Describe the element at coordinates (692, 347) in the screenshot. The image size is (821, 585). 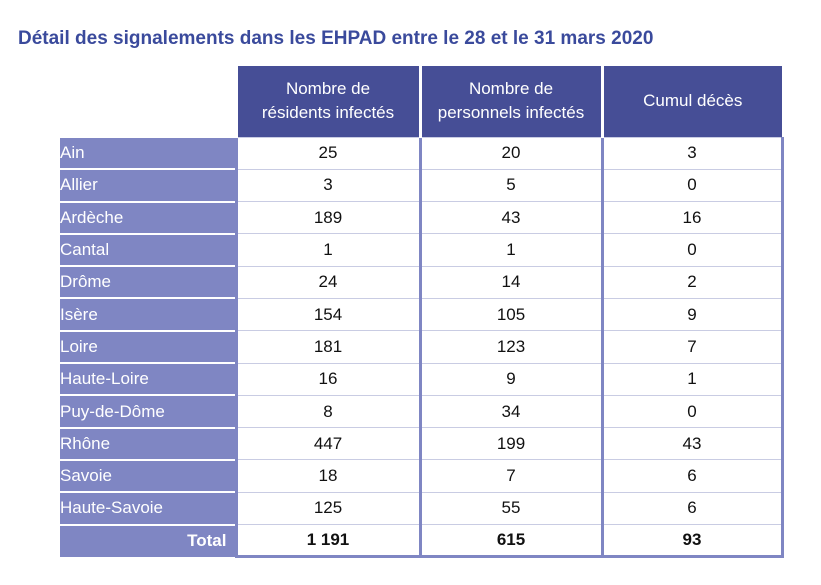
I see `cell-deces: 7` at that location.